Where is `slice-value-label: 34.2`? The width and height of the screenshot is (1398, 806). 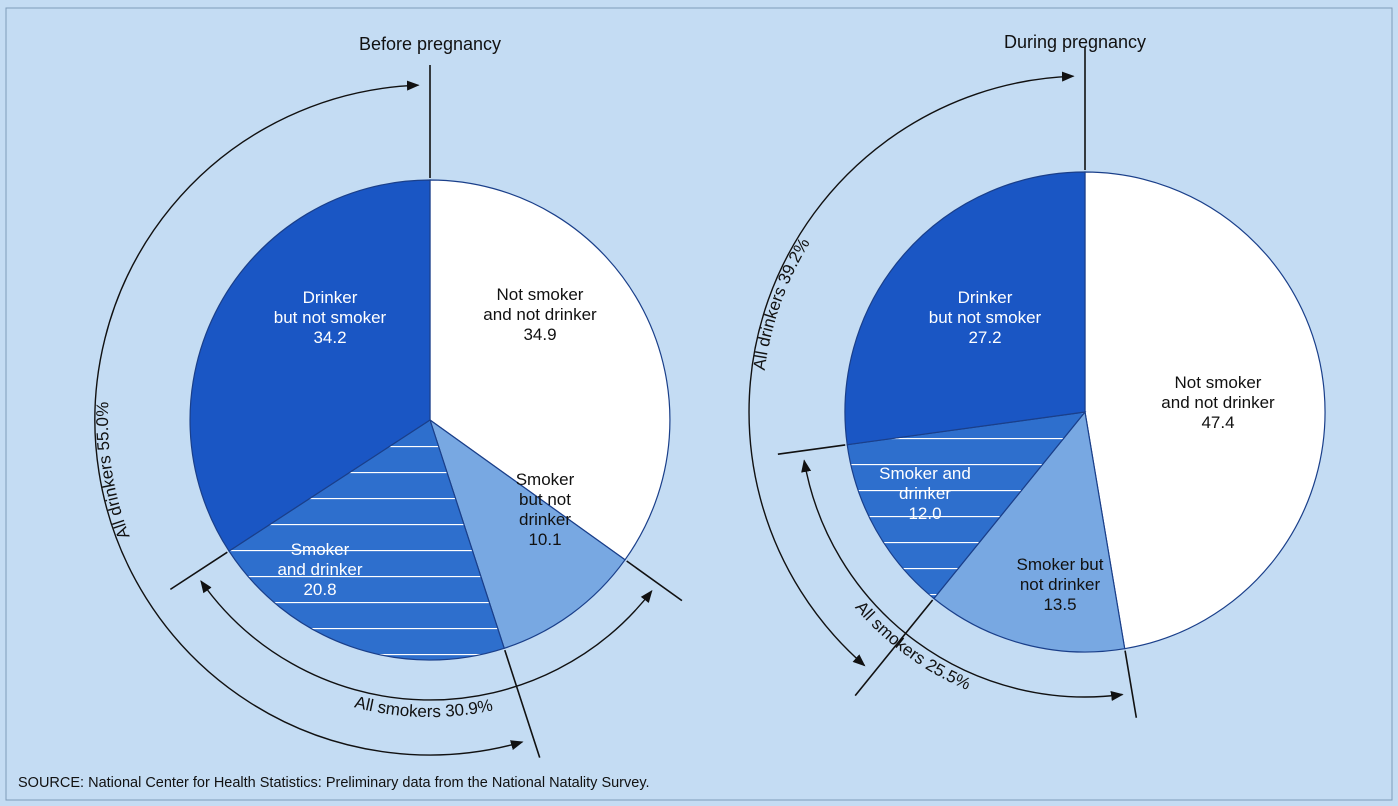
slice-value-label: 34.2 is located at coordinates (329, 337).